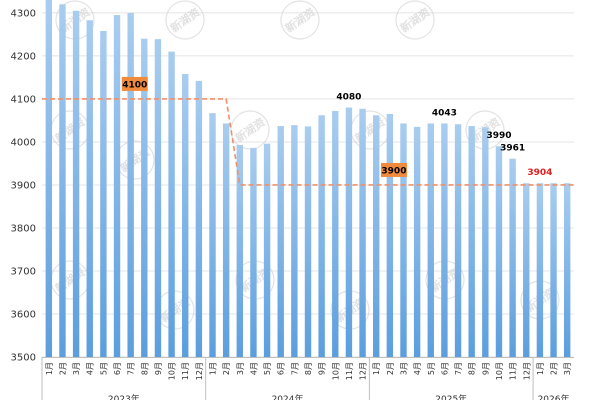 This screenshot has height=400, width=600. Describe the element at coordinates (23, 56) in the screenshot. I see `y-tick-label: 4200` at that location.